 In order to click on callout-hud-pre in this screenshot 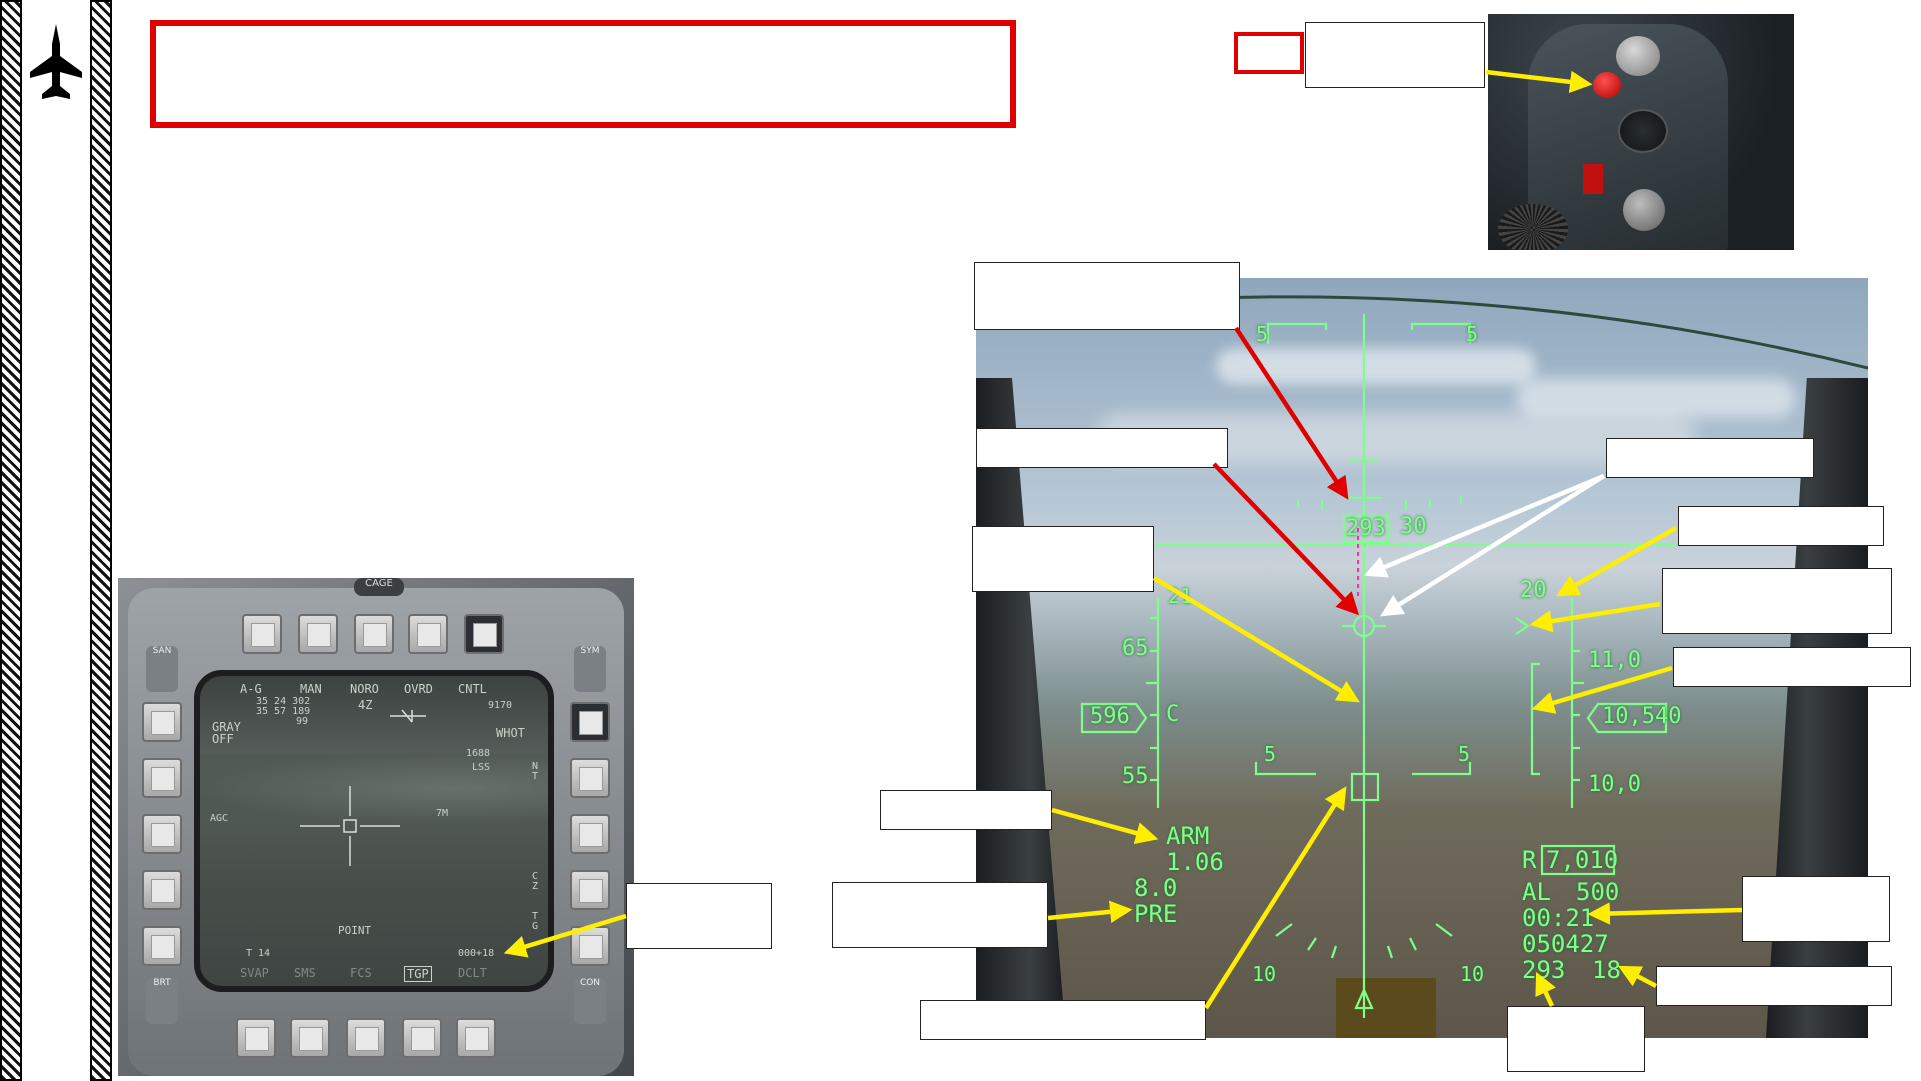, I will do `click(940, 915)`.